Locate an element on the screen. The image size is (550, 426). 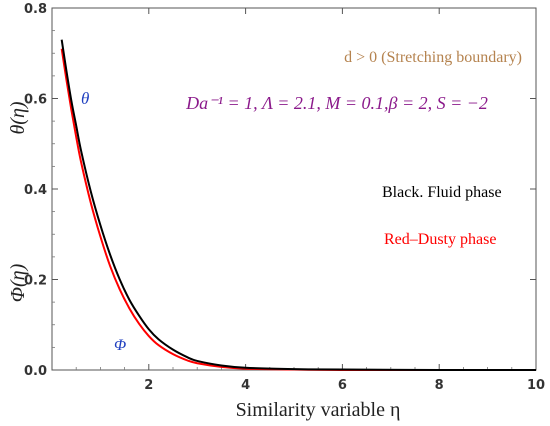
x-tick-label: 10 is located at coordinates (536, 385).